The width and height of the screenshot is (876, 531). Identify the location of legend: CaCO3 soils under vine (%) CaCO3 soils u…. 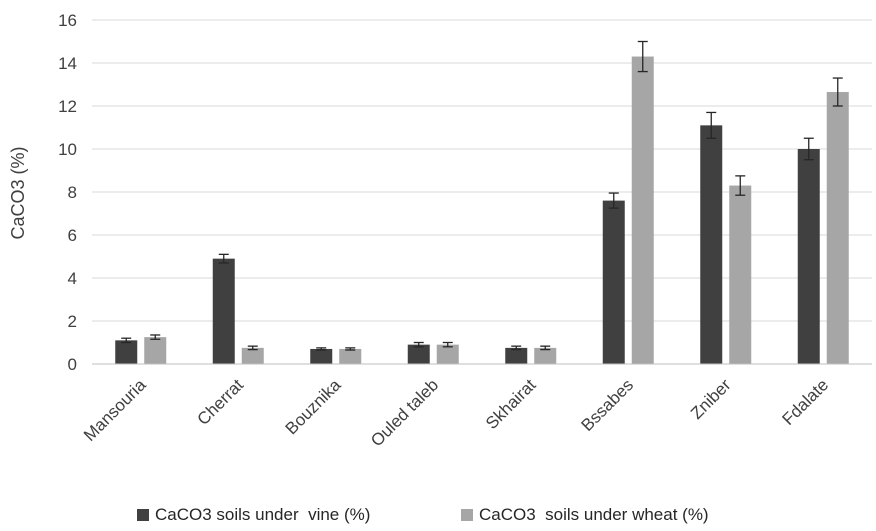
(423, 514).